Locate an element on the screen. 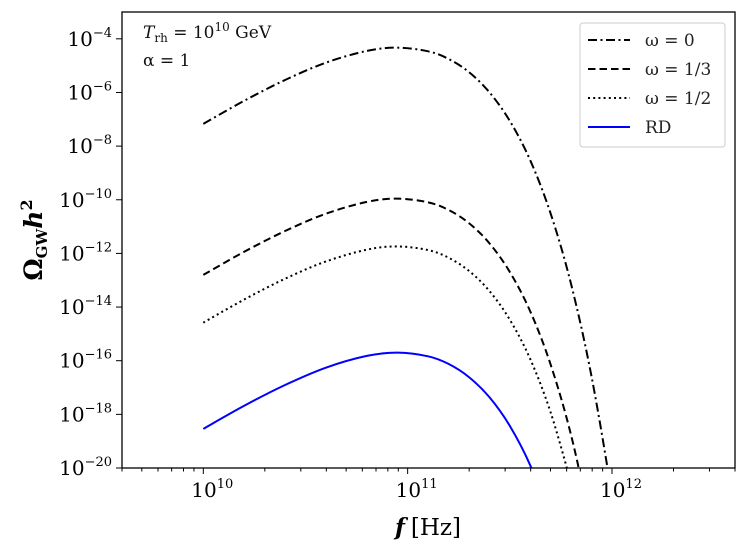 This screenshot has height=556, width=748. annotation-alpha: α = 1 is located at coordinates (166, 61).